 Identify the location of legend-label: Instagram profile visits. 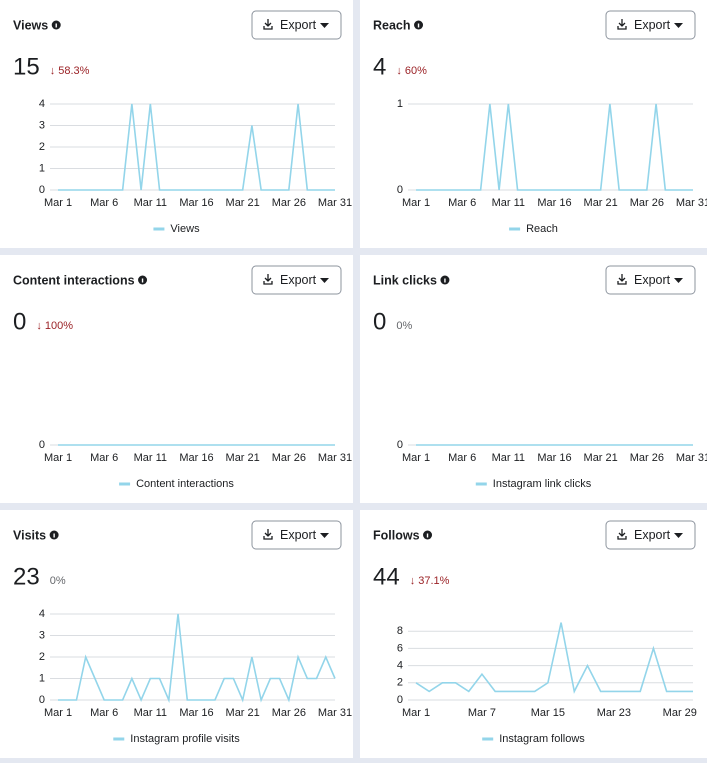
(185, 739).